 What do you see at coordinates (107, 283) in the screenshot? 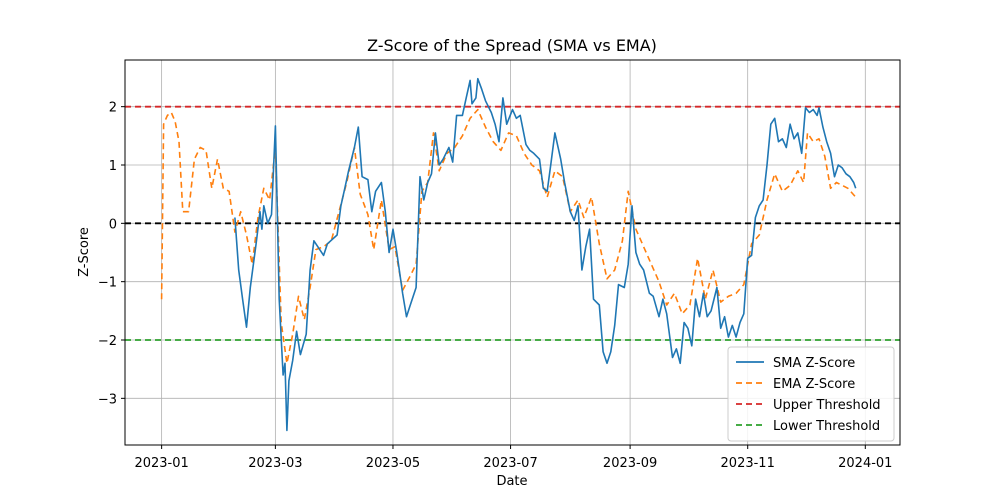
I see `y-tick-label: −1` at bounding box center [107, 283].